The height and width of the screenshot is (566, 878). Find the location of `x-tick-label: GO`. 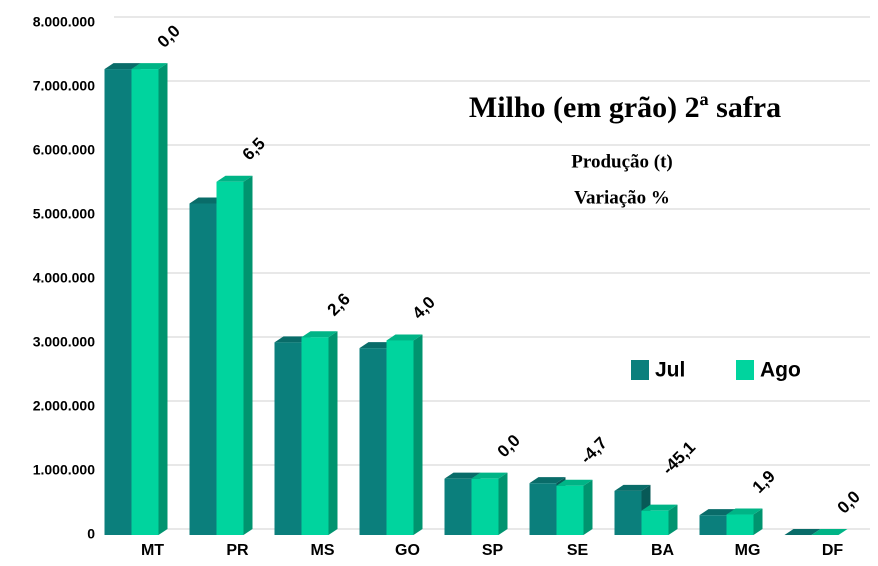

x-tick-label: GO is located at coordinates (407, 550).